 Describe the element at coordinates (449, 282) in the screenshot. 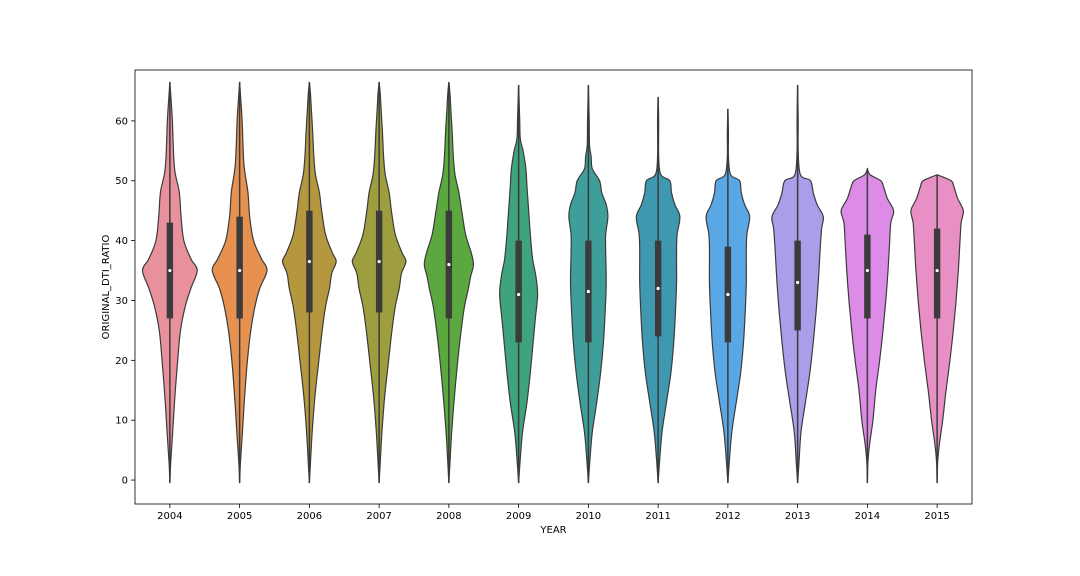

I see `violin-2008` at that location.